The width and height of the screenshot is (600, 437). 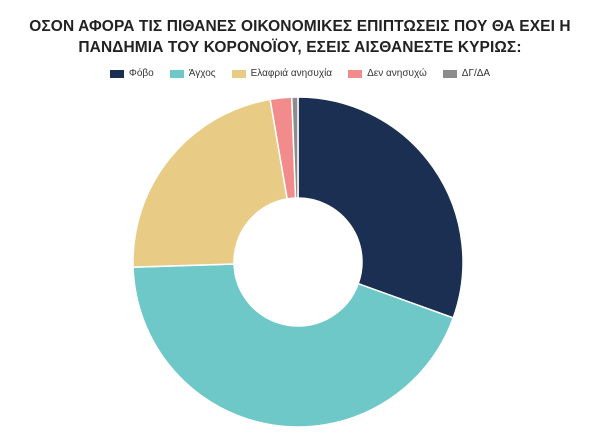 What do you see at coordinates (116, 73) in the screenshot?
I see `legend-swatch-fovo` at bounding box center [116, 73].